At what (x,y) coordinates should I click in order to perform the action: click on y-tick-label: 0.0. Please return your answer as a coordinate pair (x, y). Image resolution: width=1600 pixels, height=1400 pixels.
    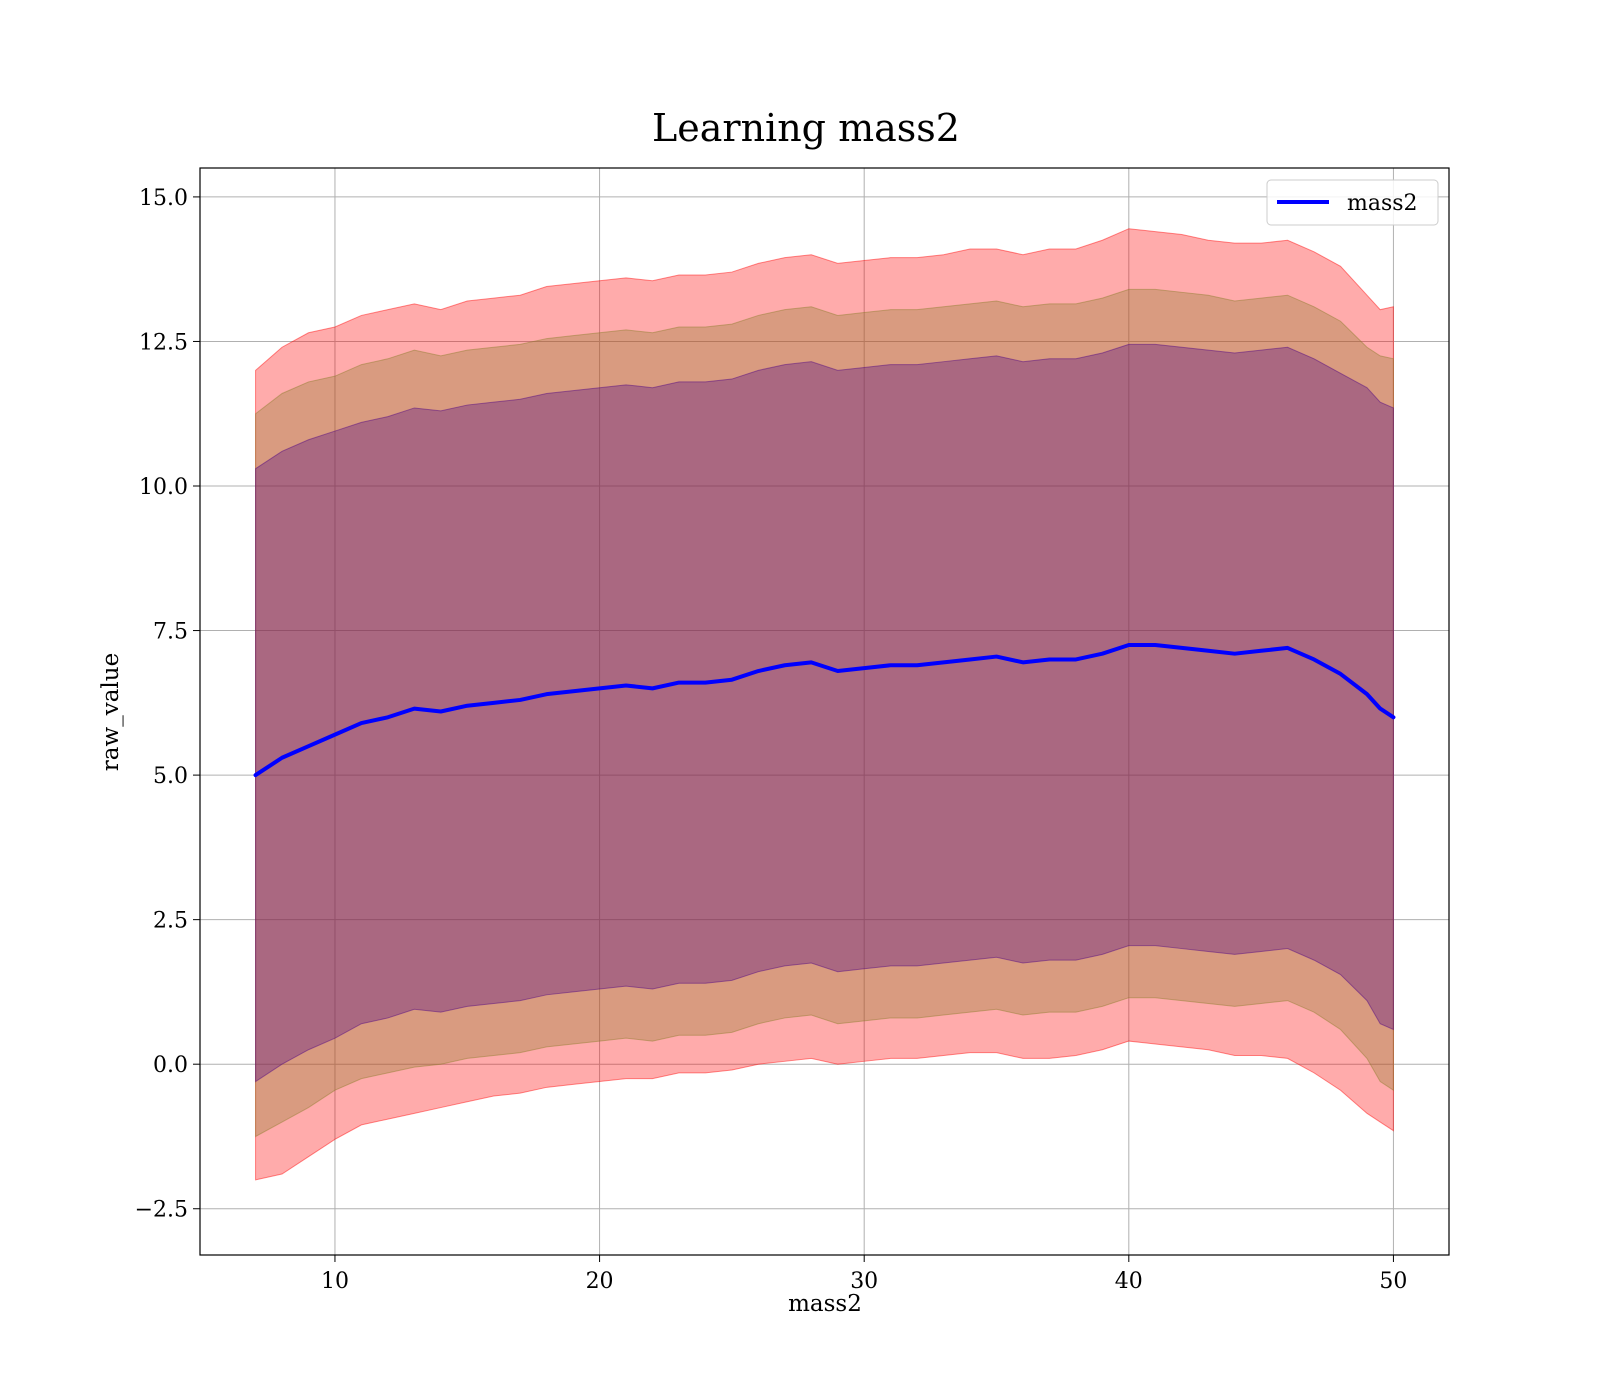
    Looking at the image, I should click on (170, 1065).